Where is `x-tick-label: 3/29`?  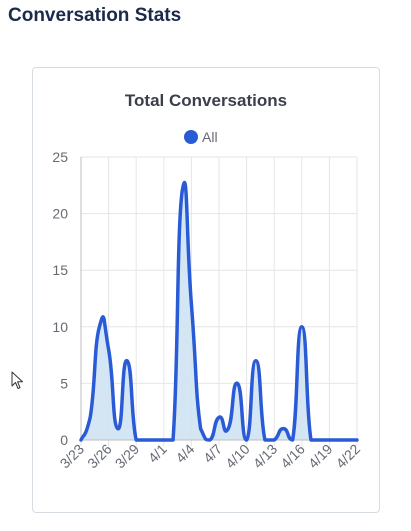 x-tick-label: 3/29 is located at coordinates (127, 456).